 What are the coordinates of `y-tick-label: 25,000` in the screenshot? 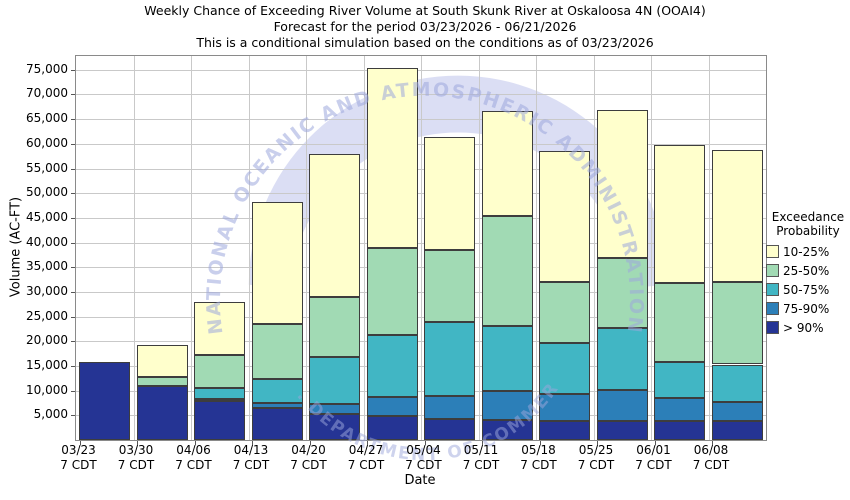 It's located at (47, 315).